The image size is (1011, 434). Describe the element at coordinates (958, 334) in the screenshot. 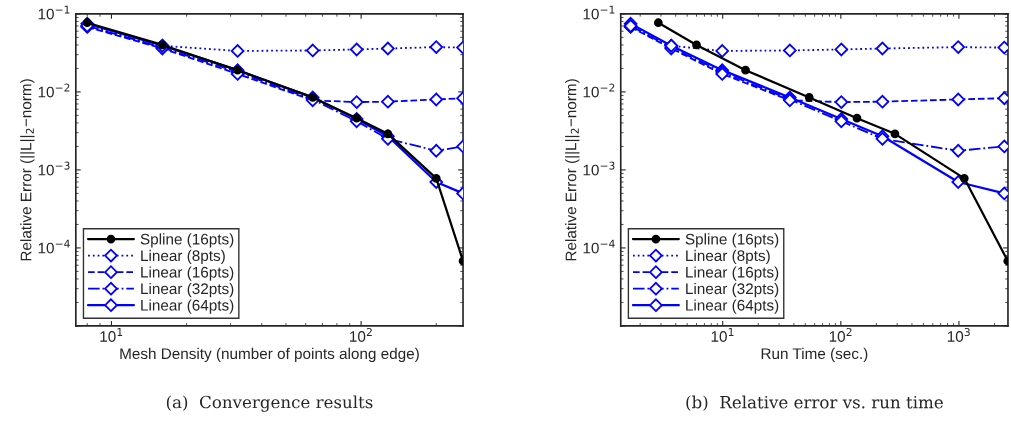

I see `x-tick-label: 10$^{3}$` at that location.